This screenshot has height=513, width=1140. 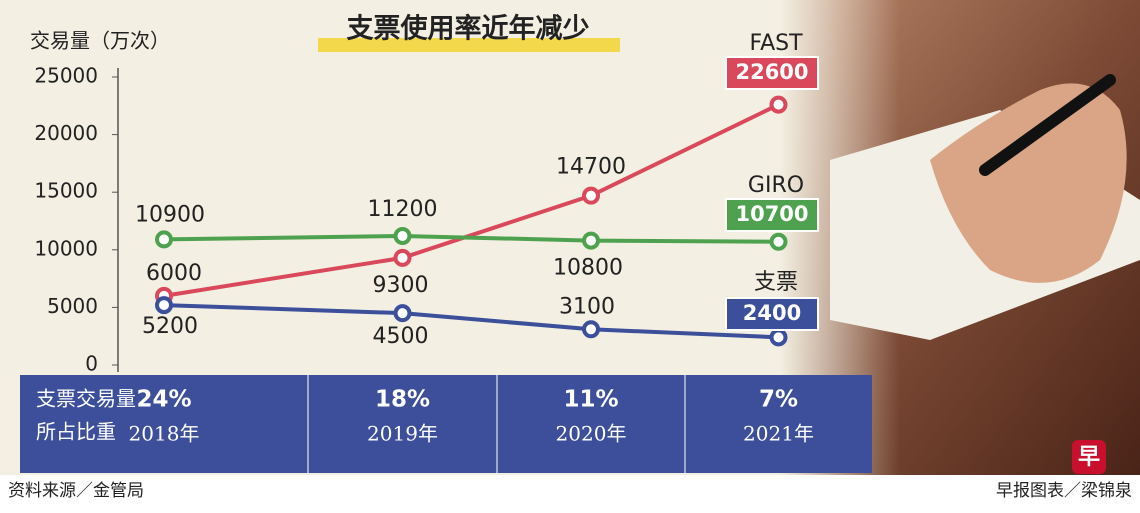 I want to click on legend-label: 支票, so click(x=776, y=282).